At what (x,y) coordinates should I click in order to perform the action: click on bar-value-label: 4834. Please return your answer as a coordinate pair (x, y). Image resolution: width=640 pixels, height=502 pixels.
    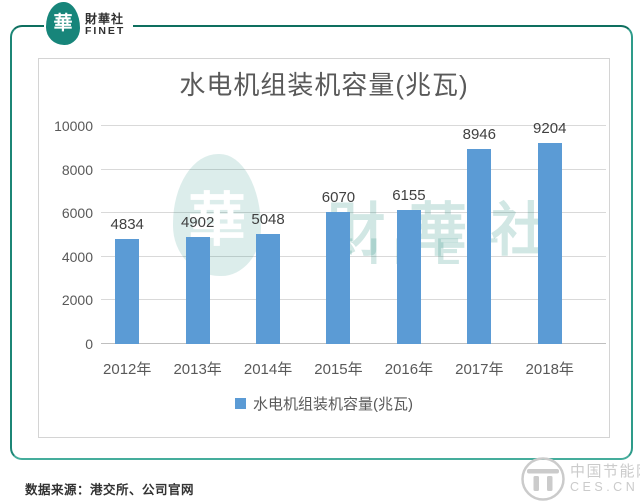
    Looking at the image, I should click on (127, 224).